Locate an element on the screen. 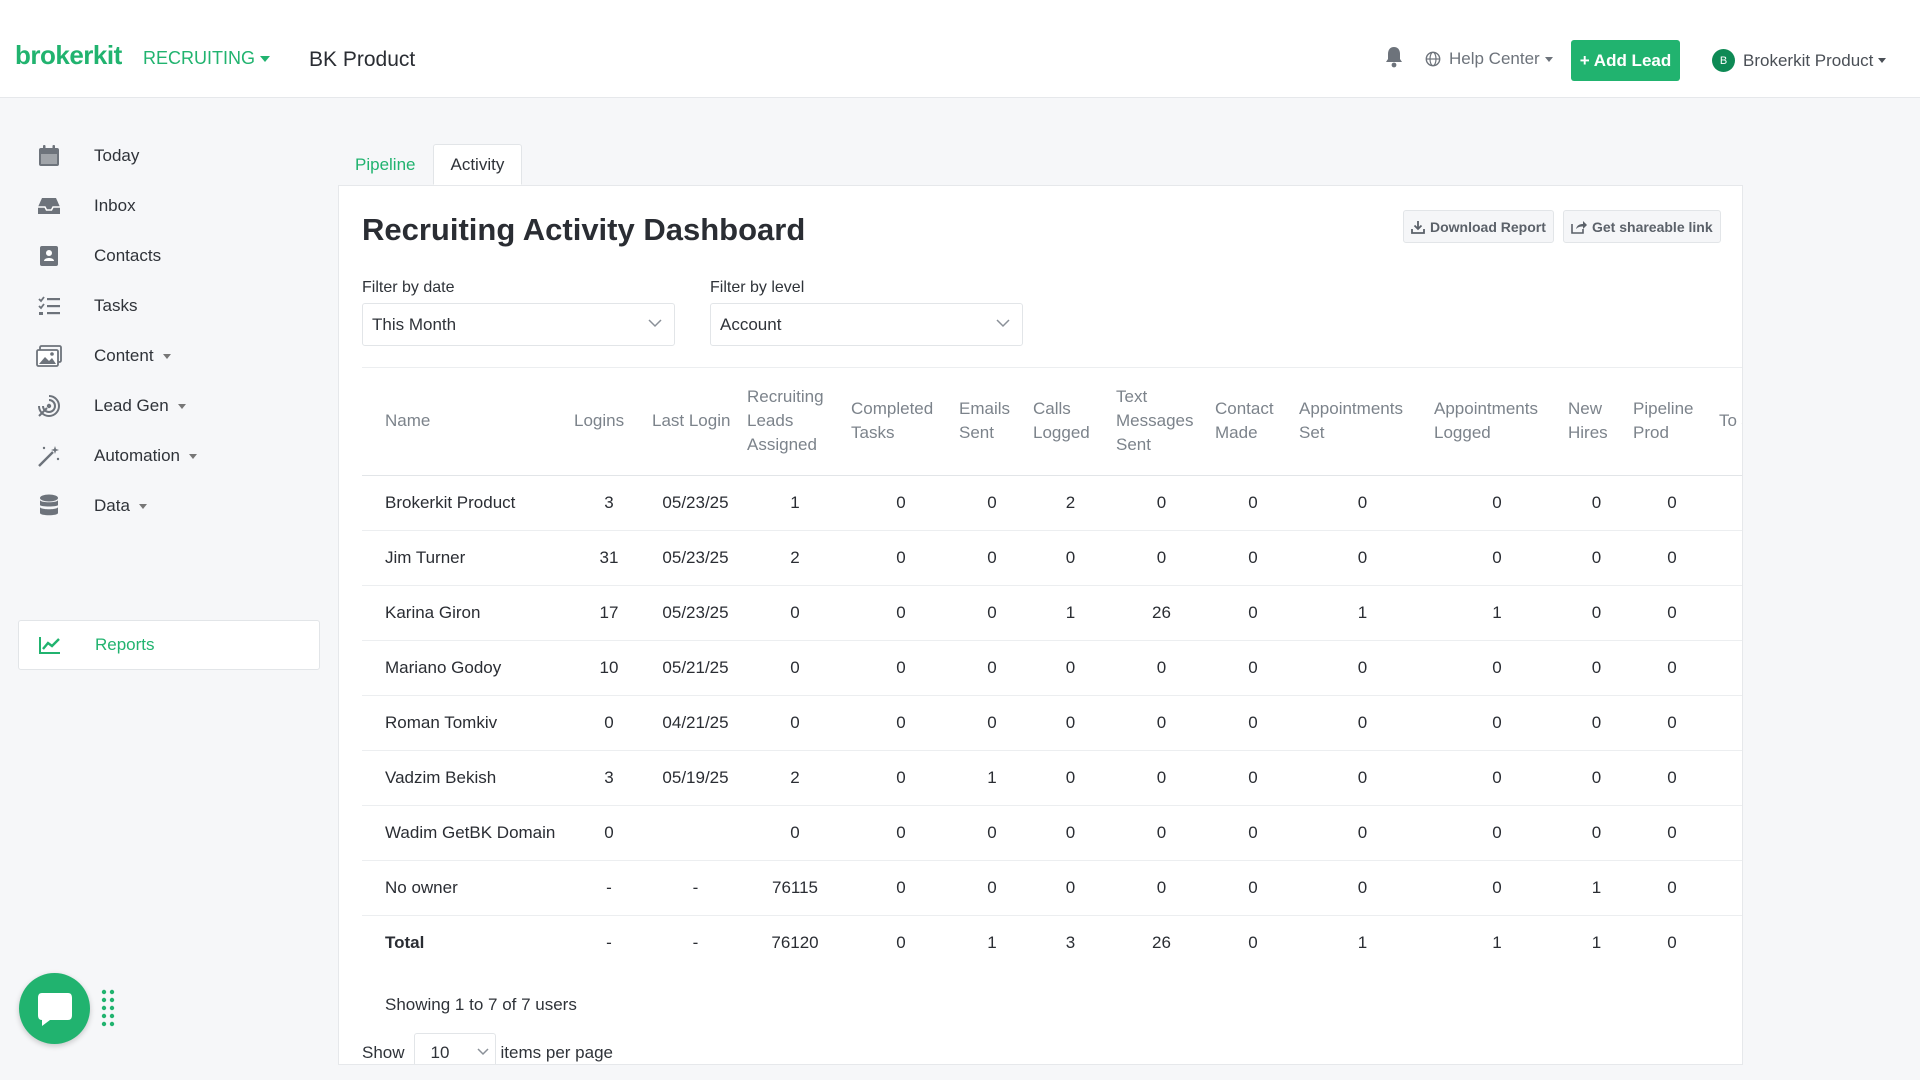  sidebar-item-data: Data is located at coordinates (169, 506).